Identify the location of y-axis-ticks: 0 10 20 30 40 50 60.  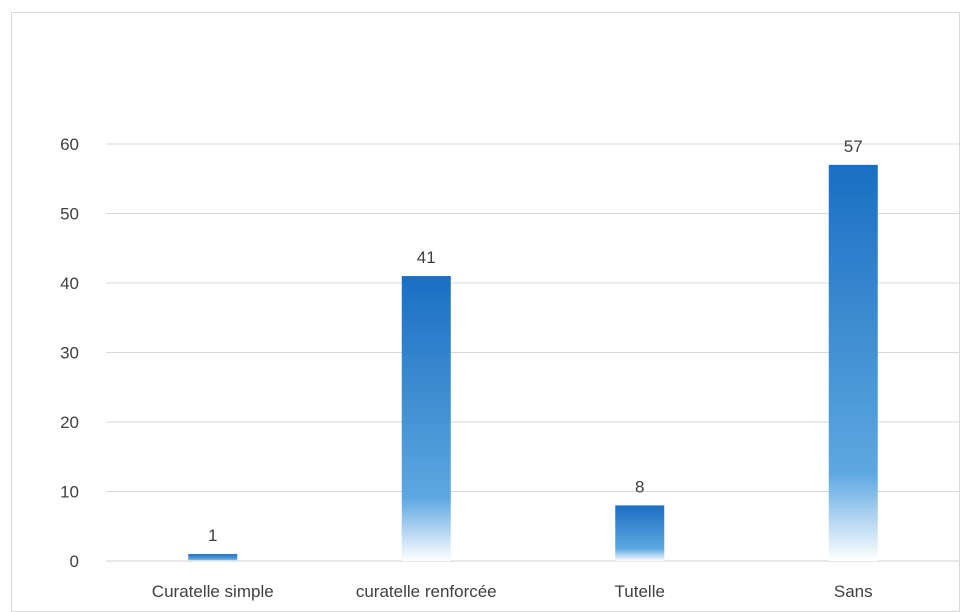
(69, 353).